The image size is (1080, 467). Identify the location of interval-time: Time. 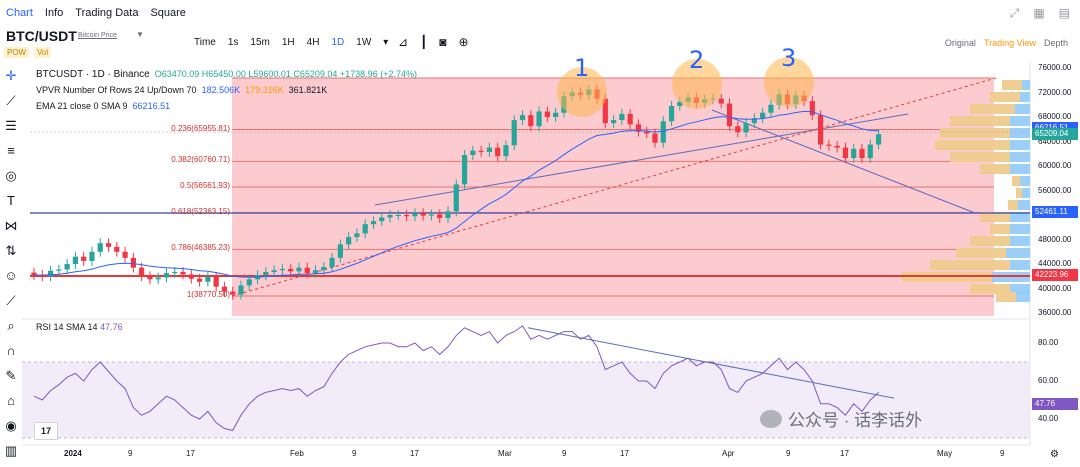
(205, 42).